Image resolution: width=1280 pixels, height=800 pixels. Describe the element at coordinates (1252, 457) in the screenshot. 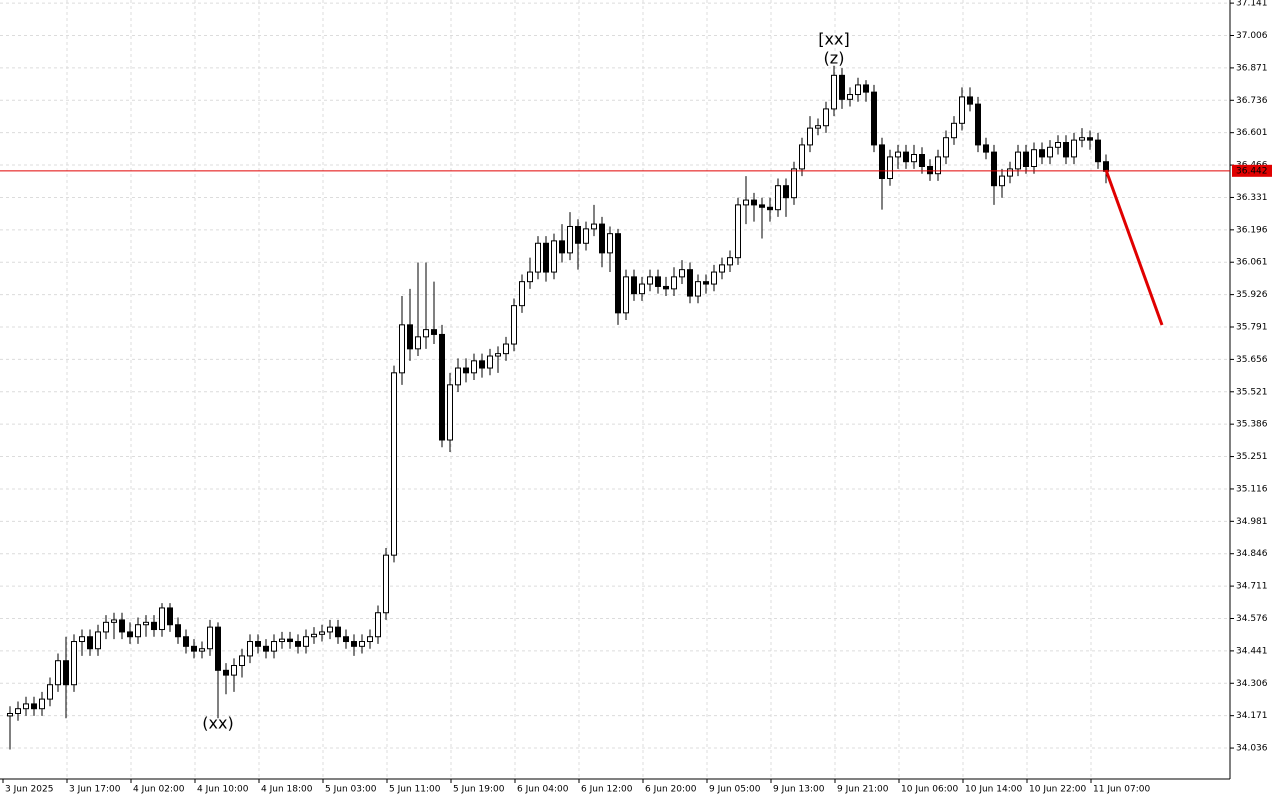

I see `y-tick-label: 35.251` at that location.